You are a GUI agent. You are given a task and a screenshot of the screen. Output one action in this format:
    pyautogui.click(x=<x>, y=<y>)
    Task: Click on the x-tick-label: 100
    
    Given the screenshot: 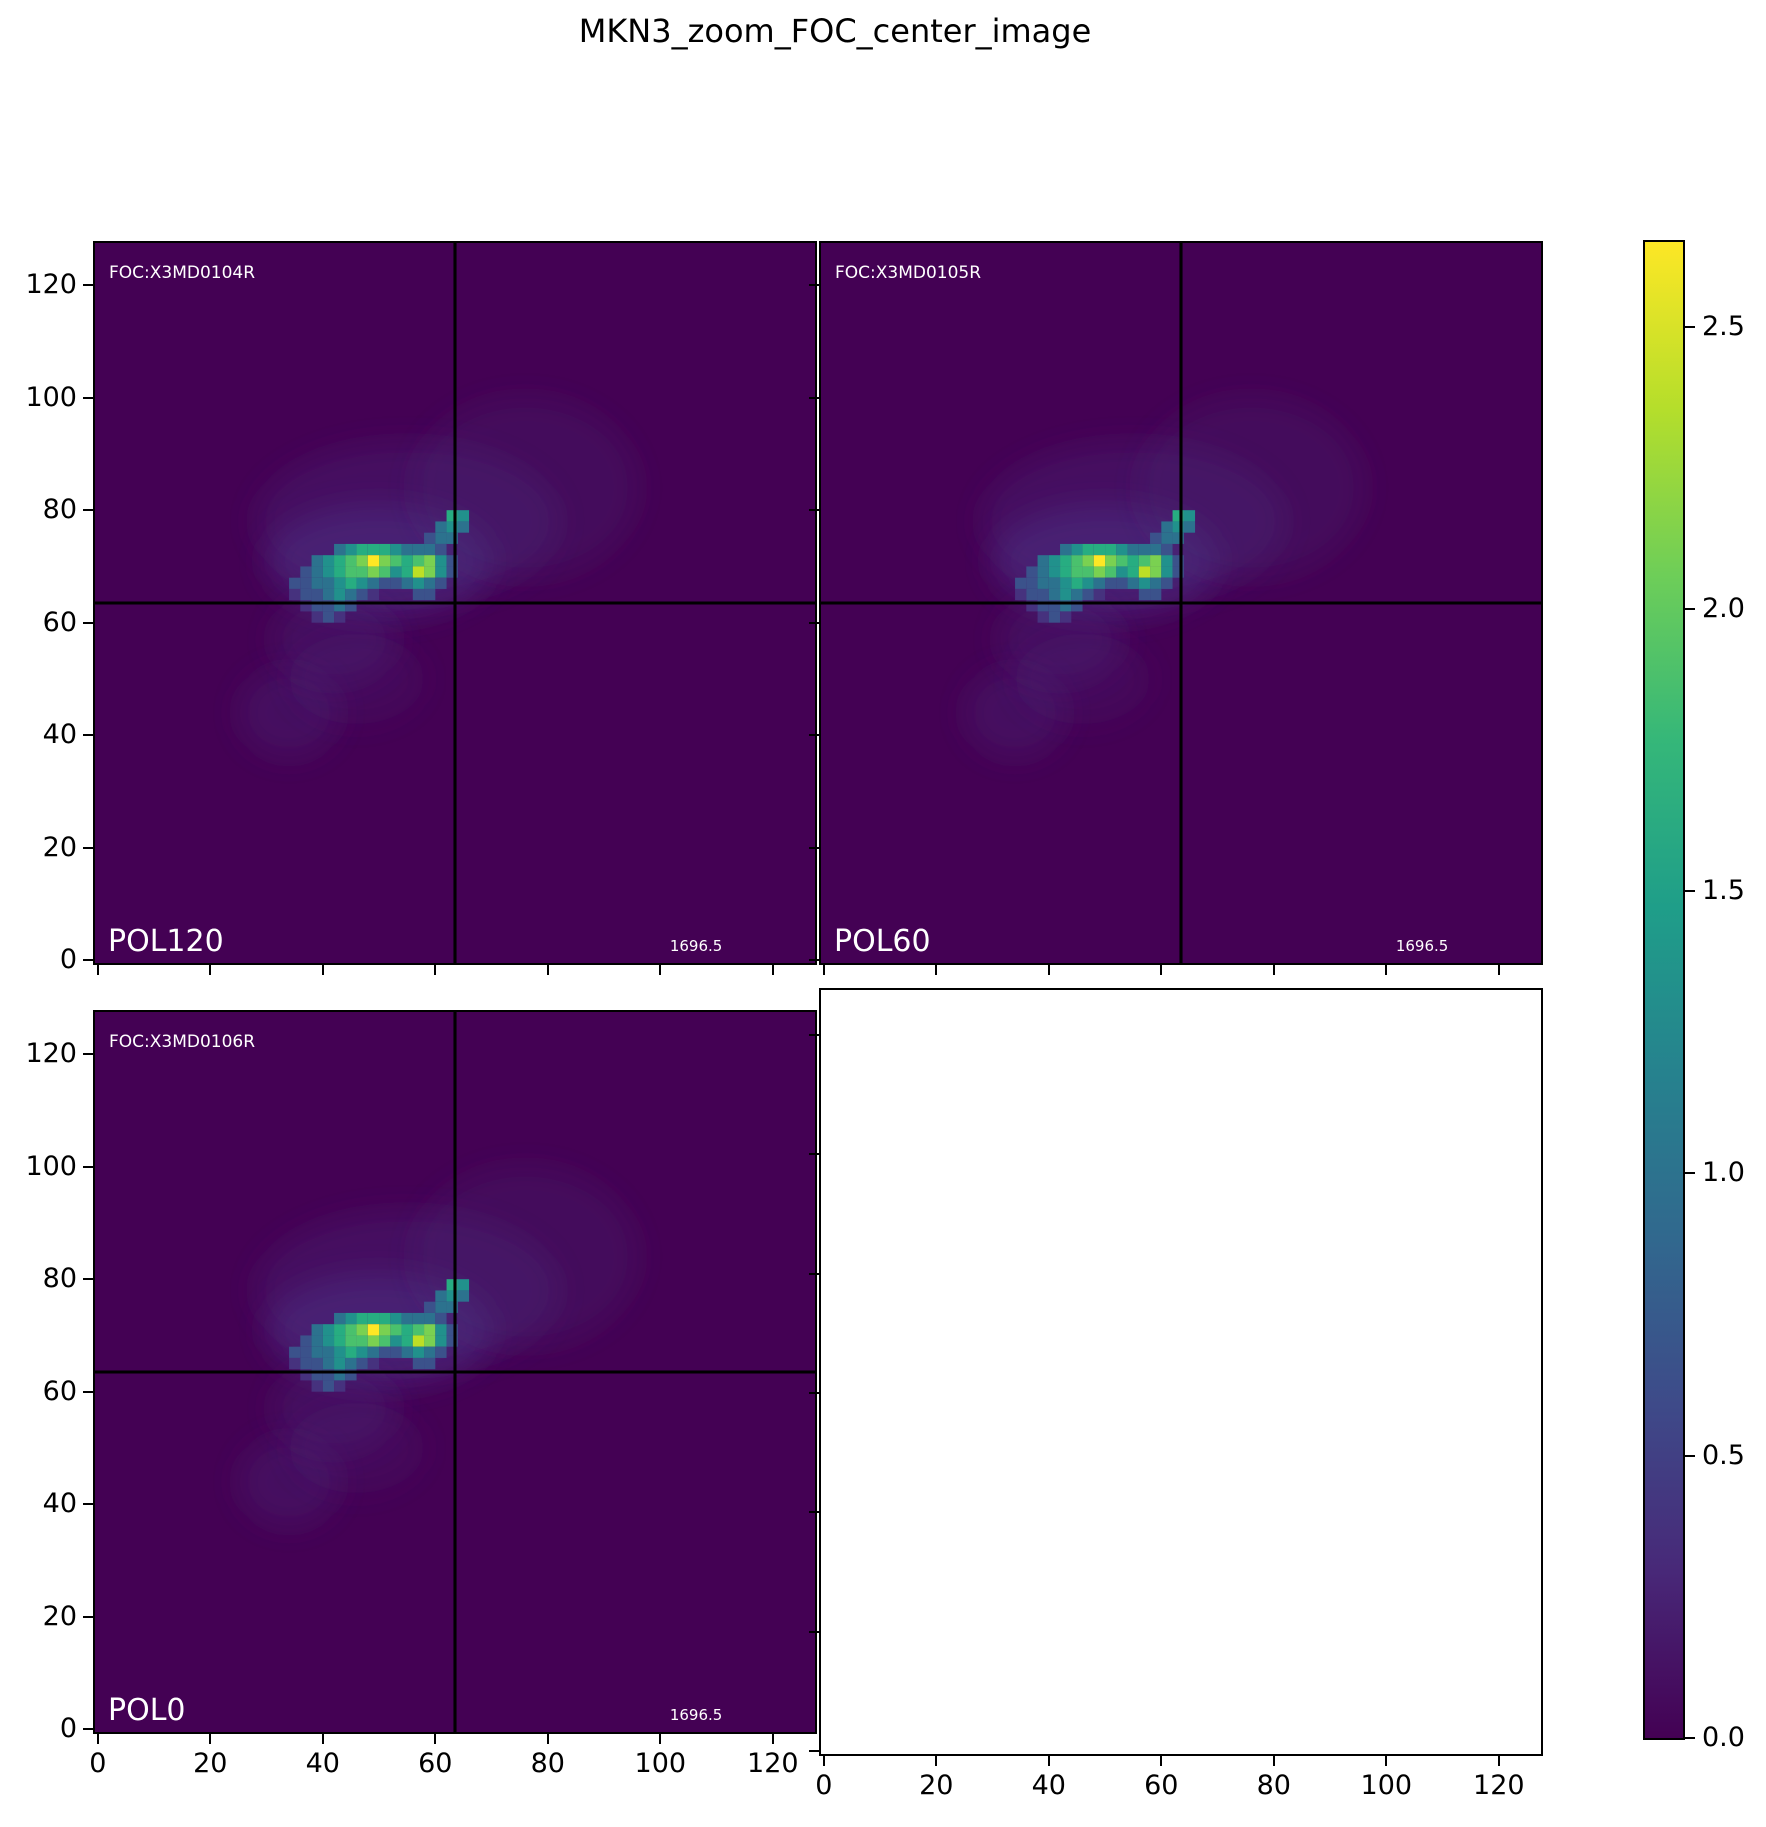 What is the action you would take?
    pyautogui.click(x=660, y=1763)
    